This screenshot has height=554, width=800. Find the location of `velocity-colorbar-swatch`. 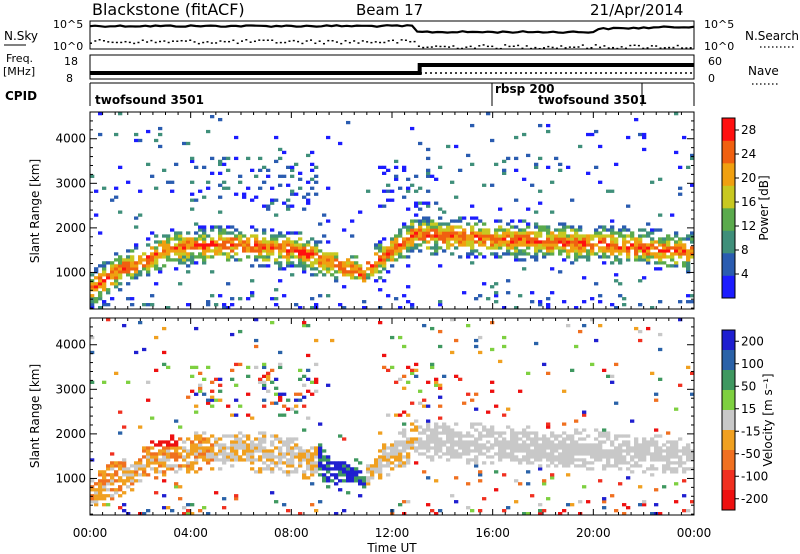

velocity-colorbar-swatch is located at coordinates (728, 420).